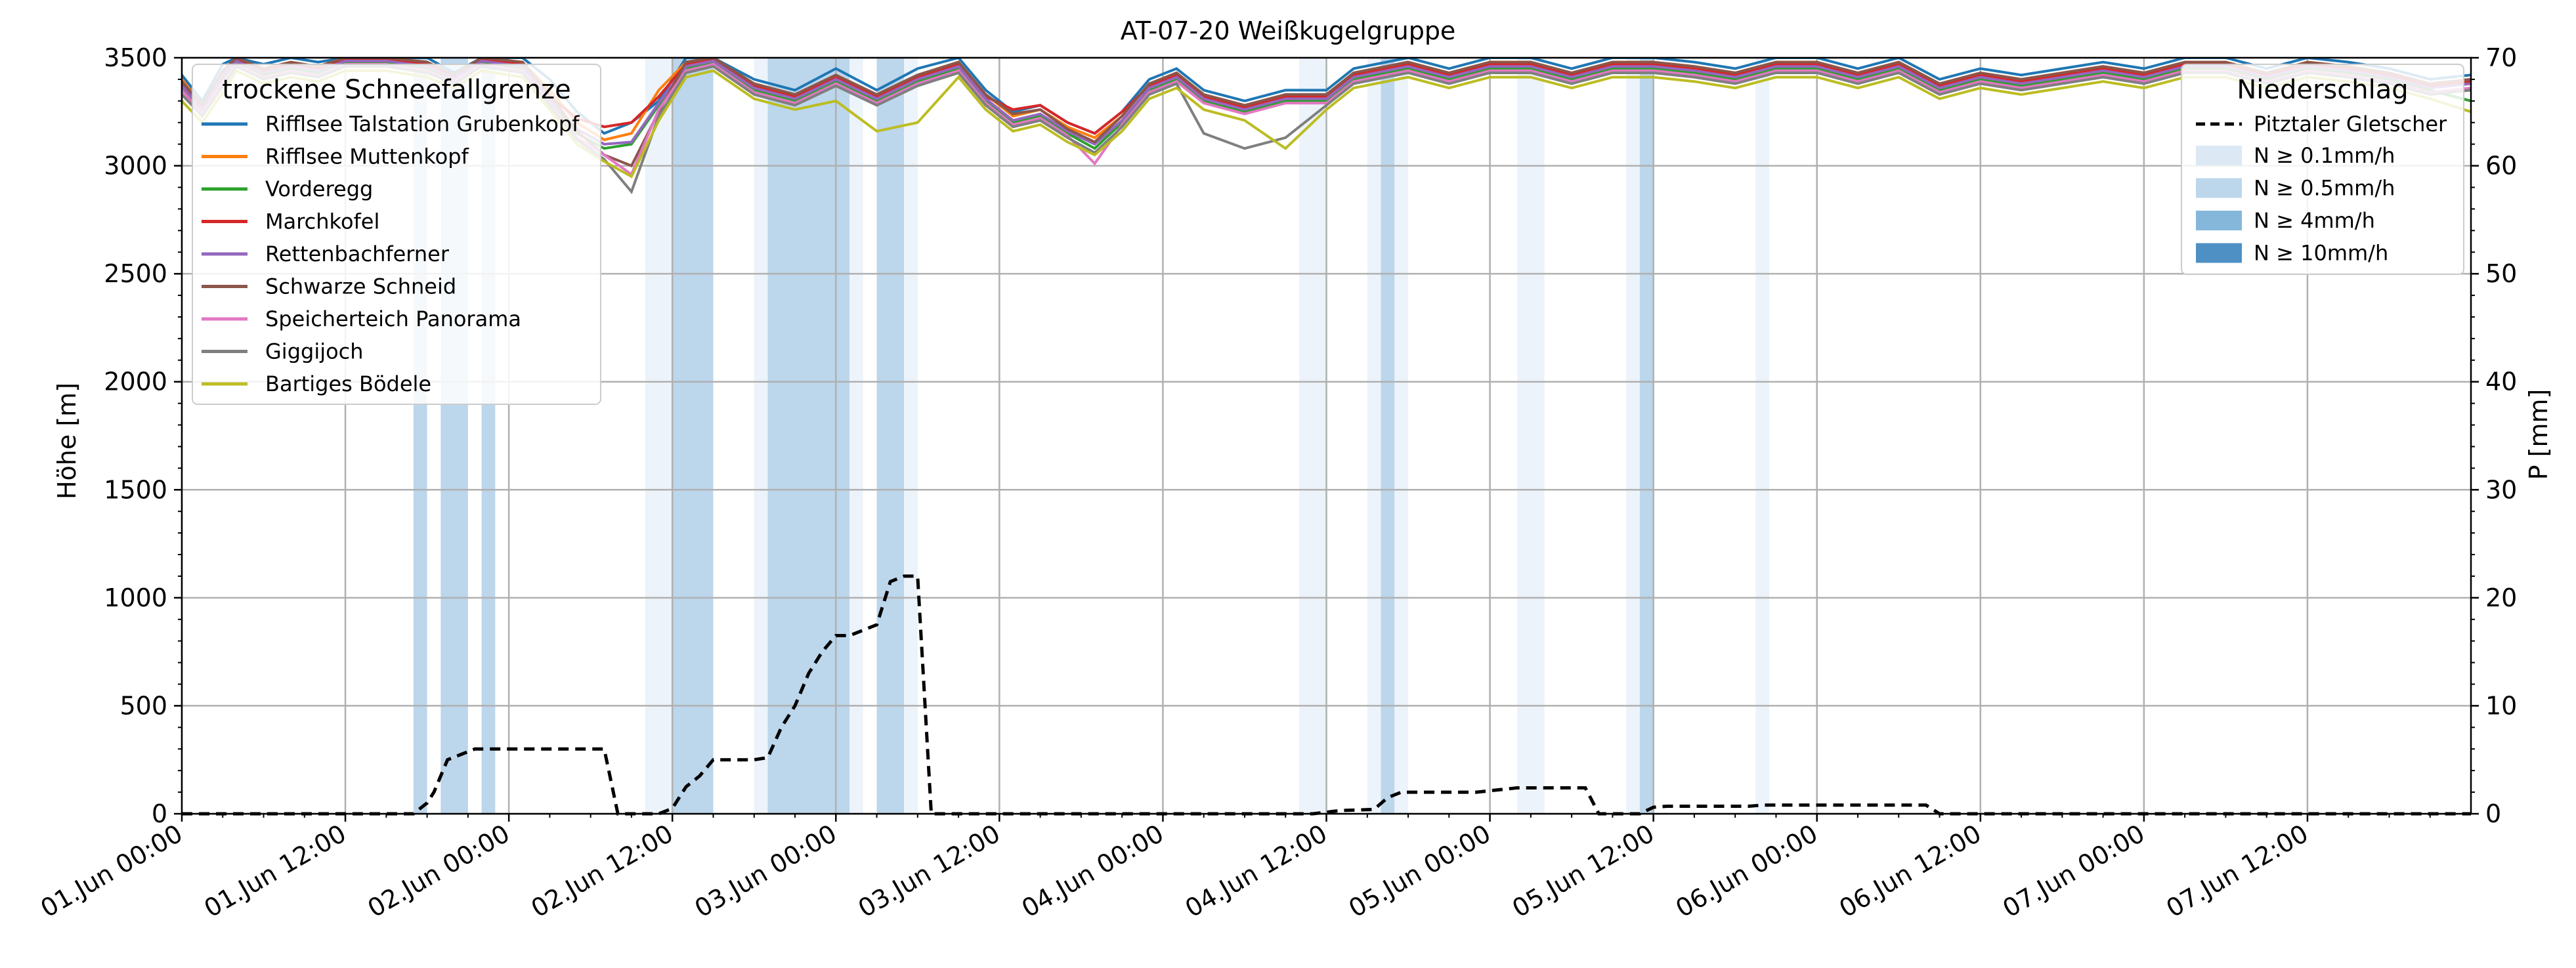  What do you see at coordinates (396, 90) in the screenshot?
I see `legend-snowline-title: trockene Schneefallgrenze` at bounding box center [396, 90].